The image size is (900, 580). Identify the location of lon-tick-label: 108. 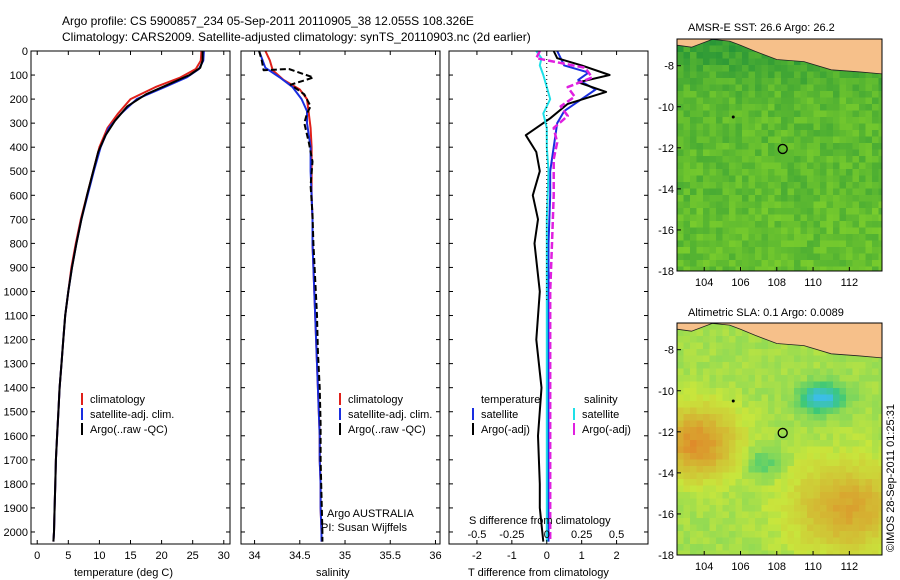
(777, 283).